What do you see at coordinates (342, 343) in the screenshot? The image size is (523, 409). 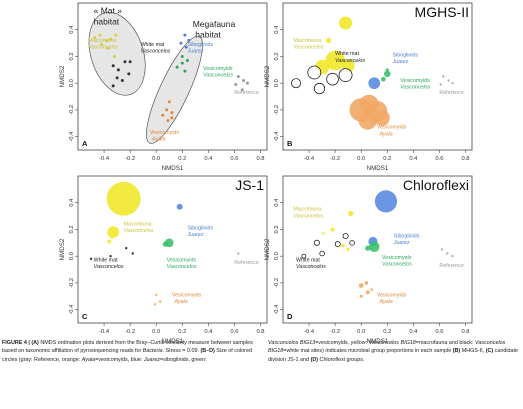 I see `caption-text: =vesicomyids, yellow:` at bounding box center [342, 343].